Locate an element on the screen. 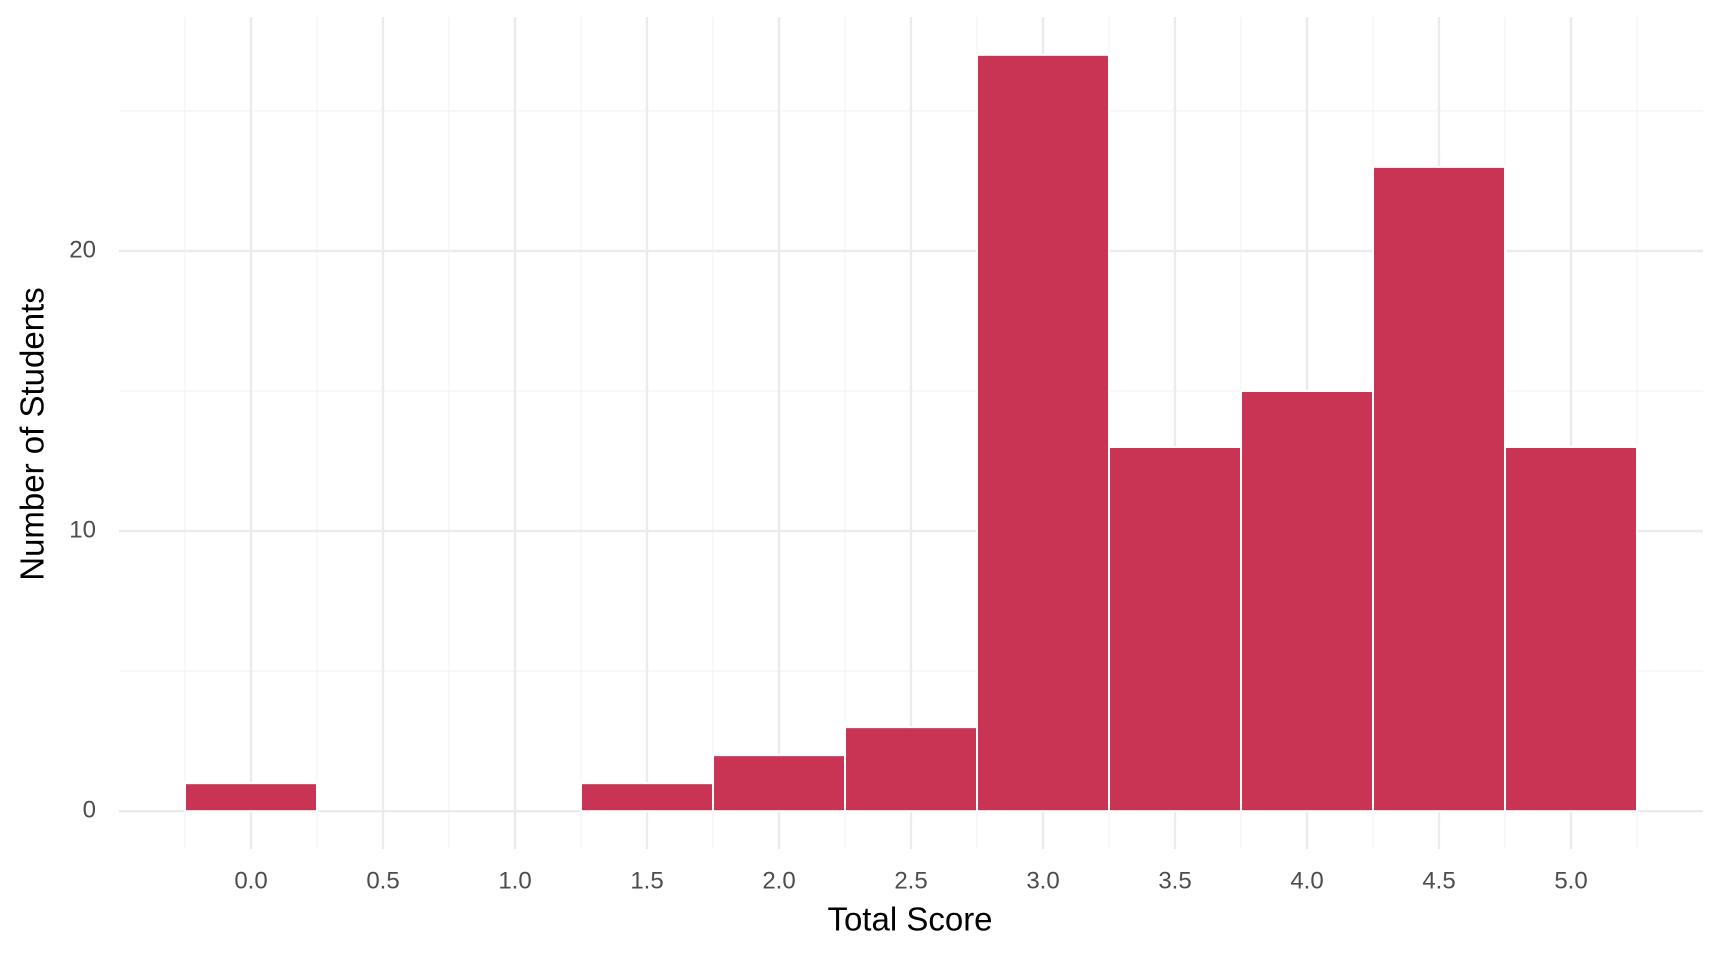 The width and height of the screenshot is (1728, 960). y-axis-title: Number of Students is located at coordinates (32, 434).